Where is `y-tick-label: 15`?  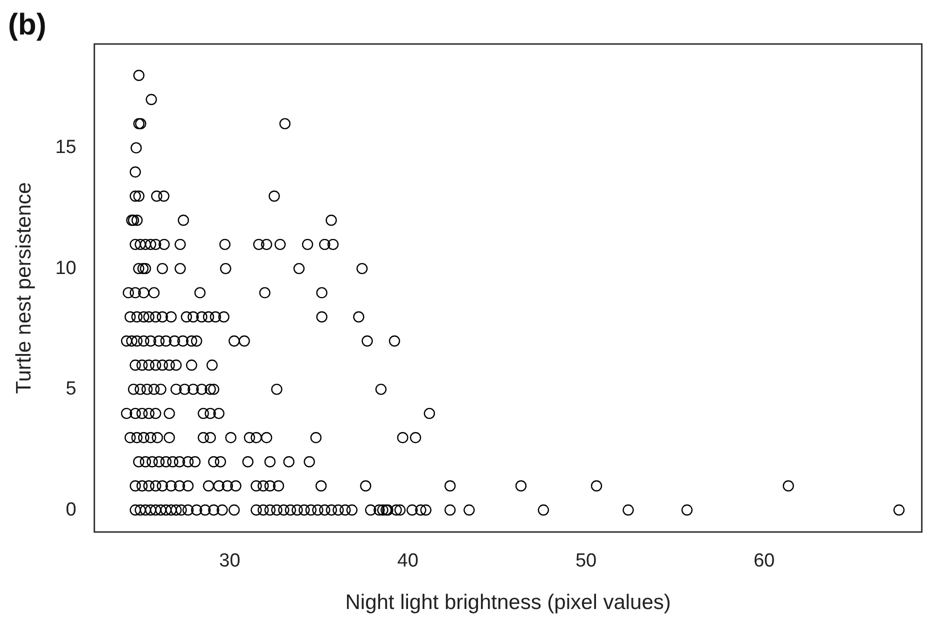
y-tick-label: 15 is located at coordinates (65, 147).